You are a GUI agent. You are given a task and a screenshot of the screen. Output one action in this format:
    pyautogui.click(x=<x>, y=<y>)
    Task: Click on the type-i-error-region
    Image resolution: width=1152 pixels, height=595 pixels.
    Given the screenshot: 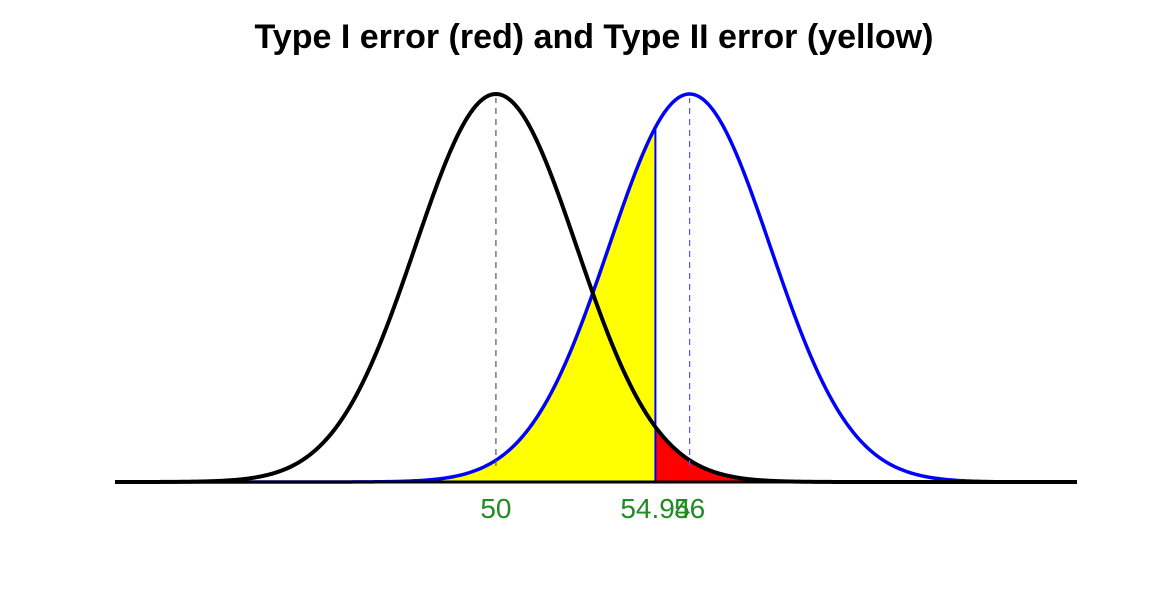 What is the action you would take?
    pyautogui.click(x=866, y=454)
    